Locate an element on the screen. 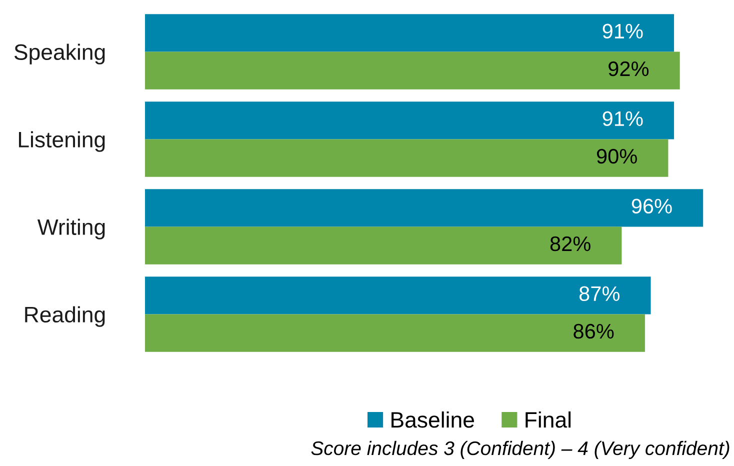  data-label: 82% is located at coordinates (570, 244).